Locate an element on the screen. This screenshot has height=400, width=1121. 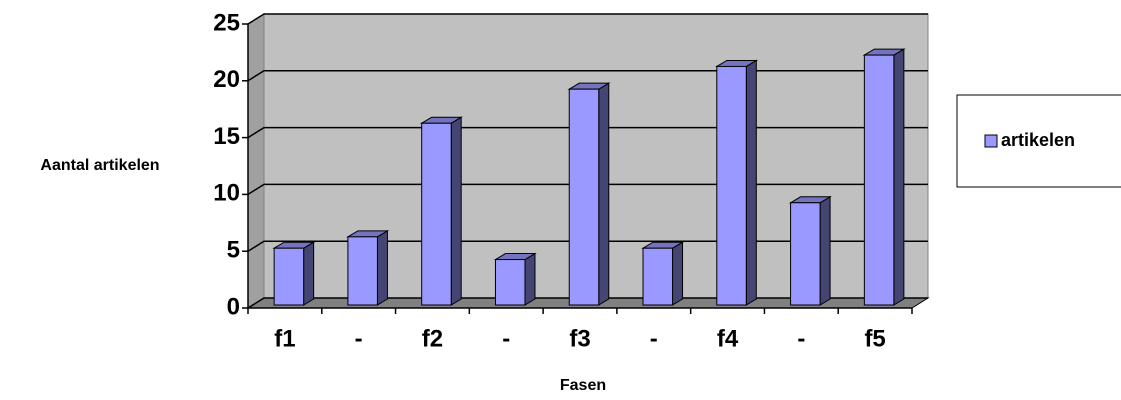
x-tick-label: f4 is located at coordinates (728, 338).